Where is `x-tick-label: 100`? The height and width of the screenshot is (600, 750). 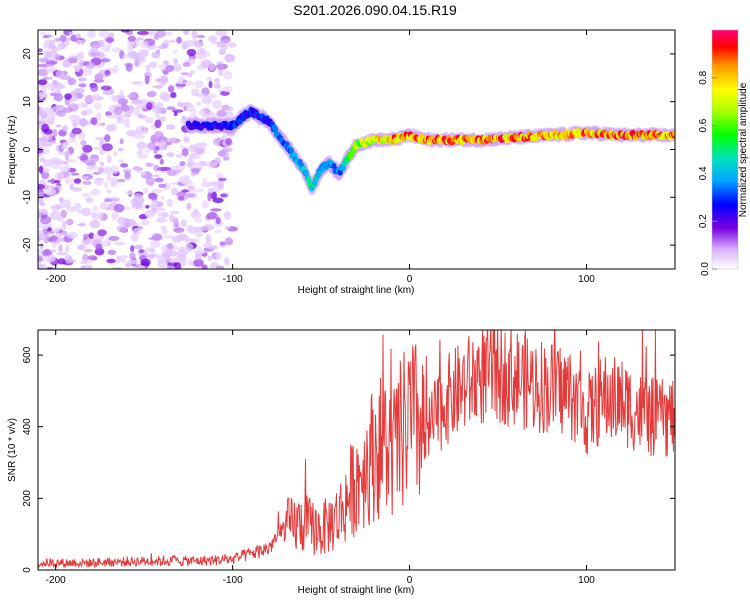 x-tick-label: 100 is located at coordinates (586, 580).